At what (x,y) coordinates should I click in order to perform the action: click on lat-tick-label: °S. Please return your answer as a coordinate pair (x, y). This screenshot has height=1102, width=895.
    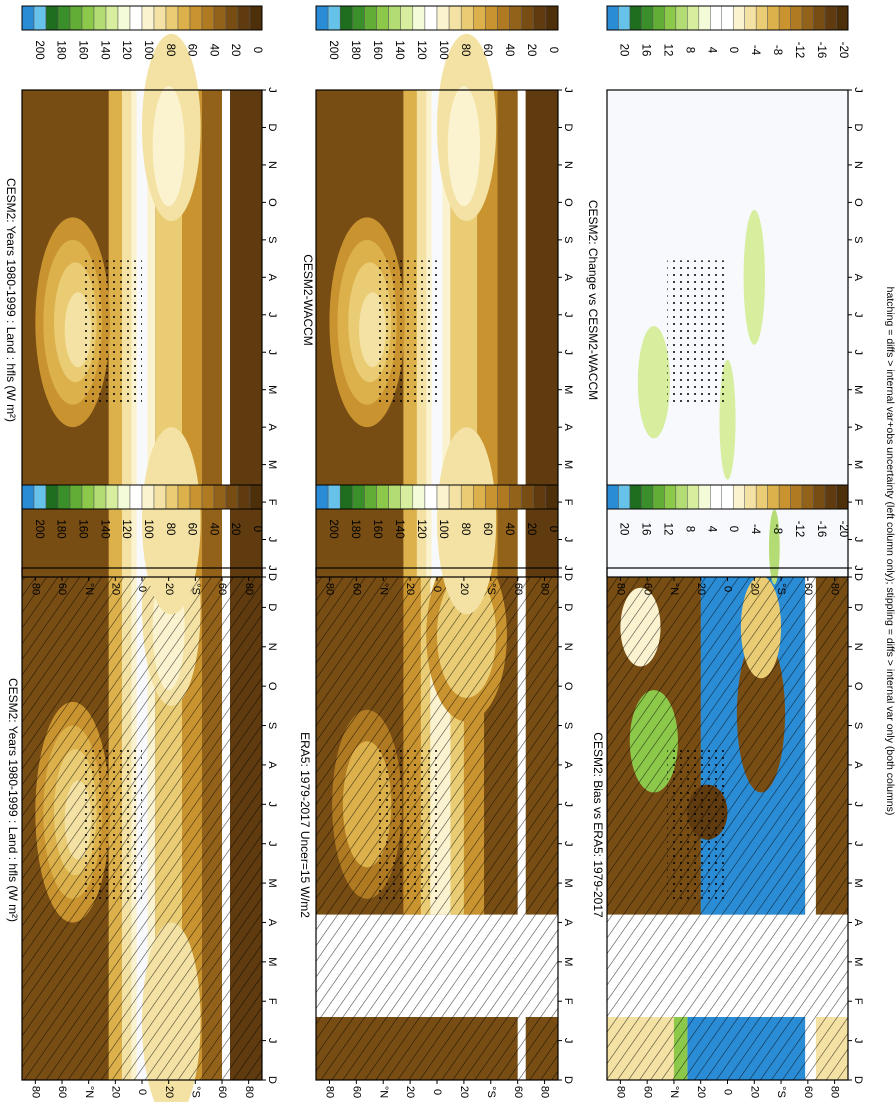
    Looking at the image, I should click on (781, 1092).